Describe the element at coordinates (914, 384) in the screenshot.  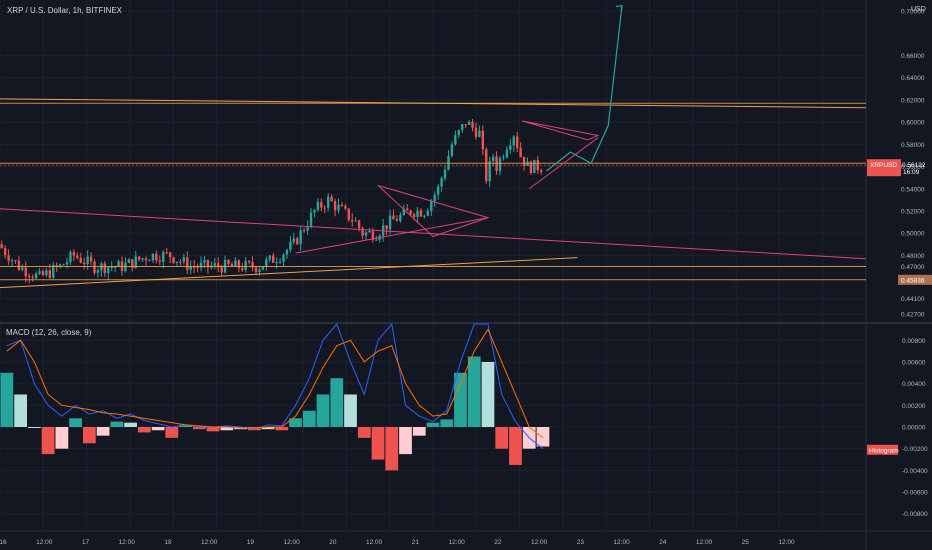
I see `macd-tick-label: 0.00400` at that location.